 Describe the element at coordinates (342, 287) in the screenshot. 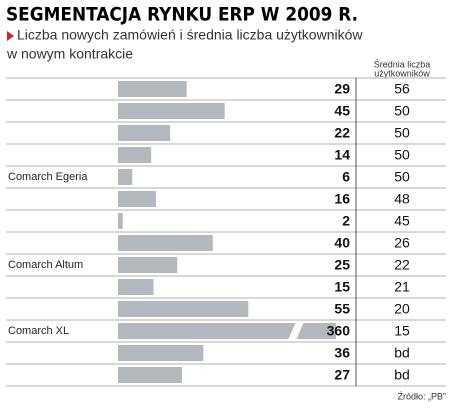

I see `value-label: 15` at that location.